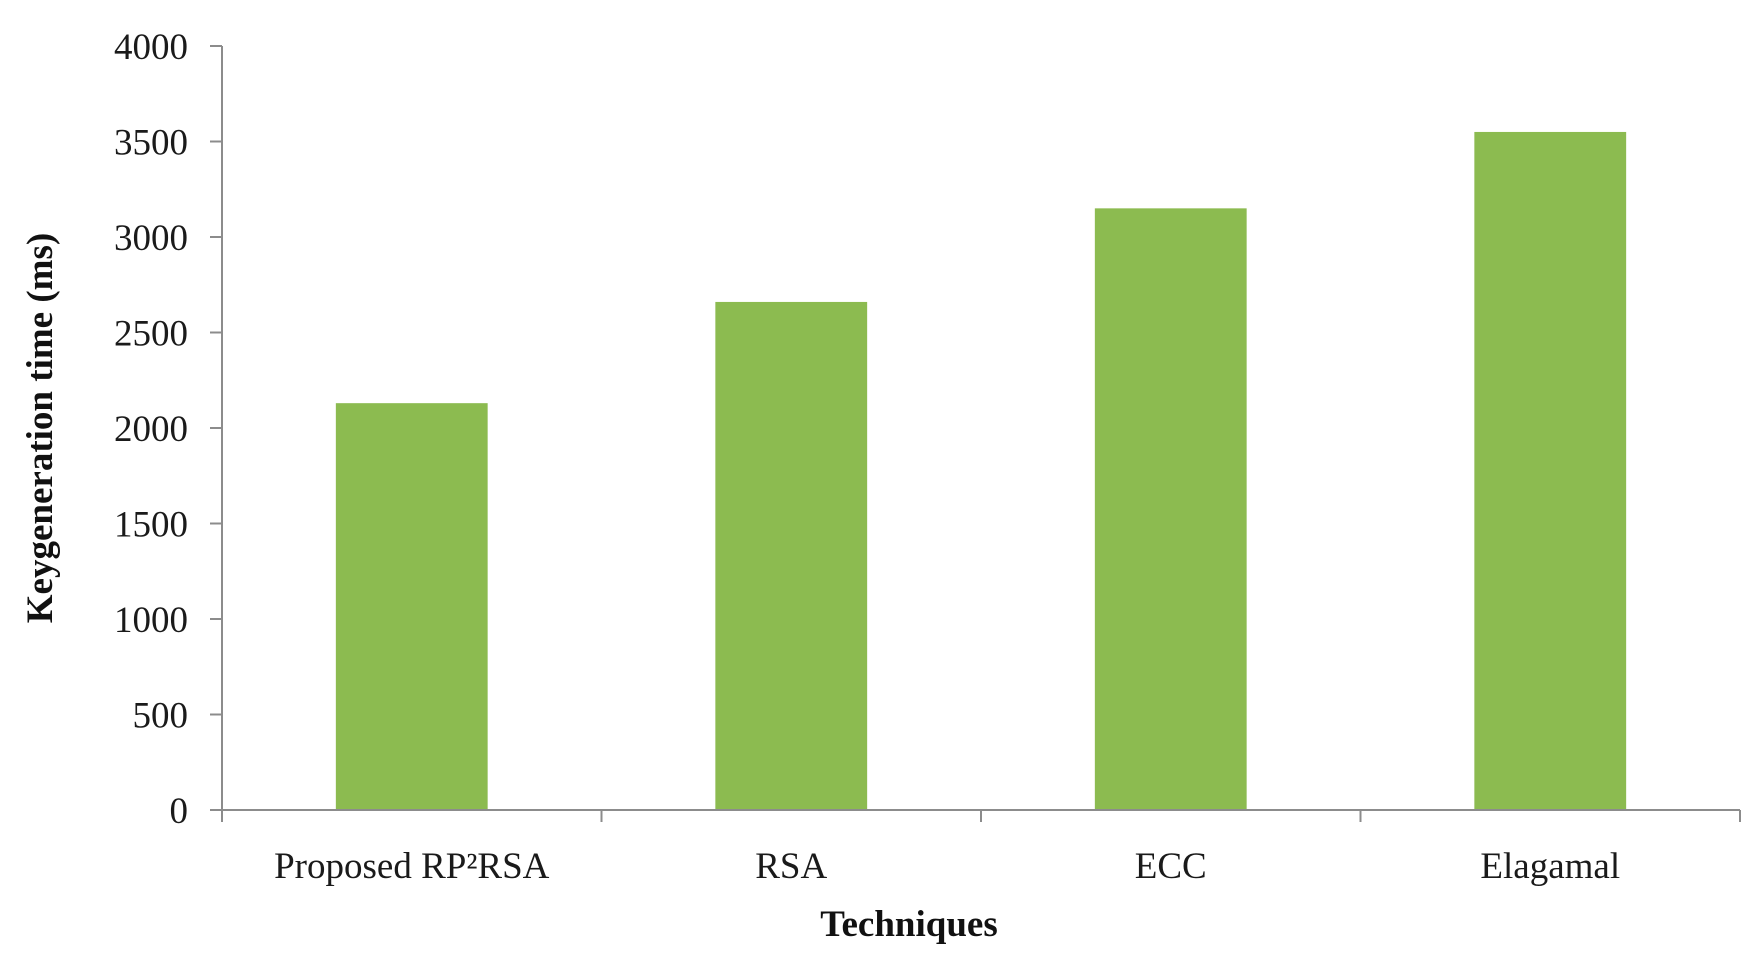  What do you see at coordinates (947, 866) in the screenshot?
I see `x-axis-category-labels: Proposed RP²RSA RSA ECC Elagamal` at bounding box center [947, 866].